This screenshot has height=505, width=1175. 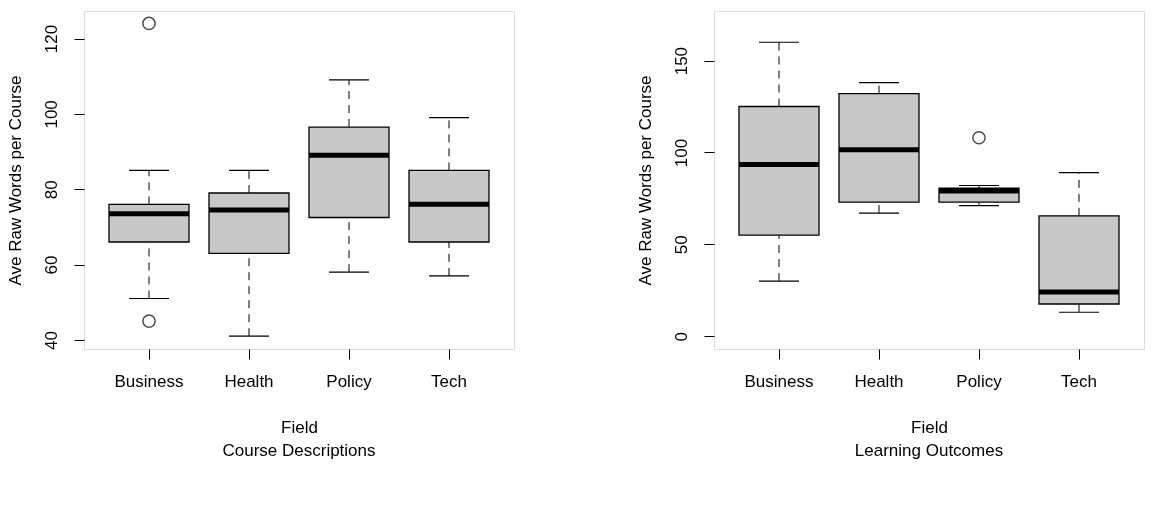 I want to click on y-tick-label: 80, so click(x=51, y=190).